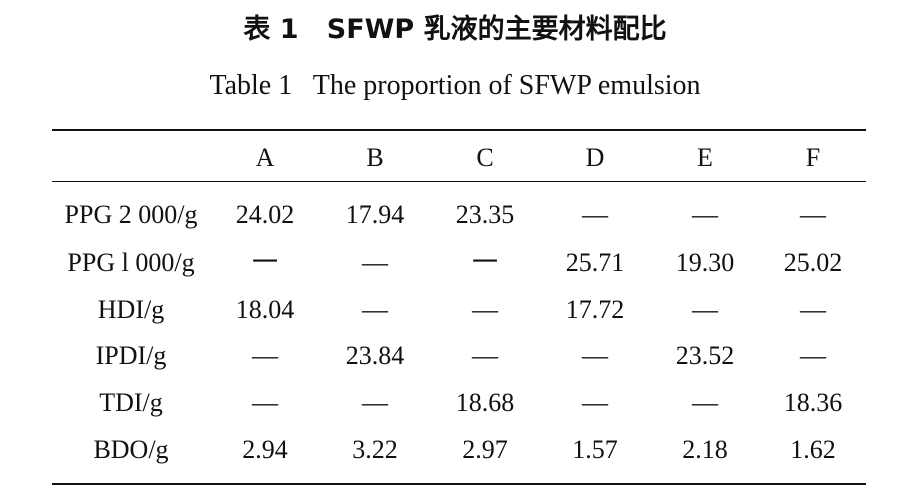  Describe the element at coordinates (459, 450) in the screenshot. I see `table-row: BDO/g 2.94 3.22 2.97 1.57 2.18 1.62` at that location.